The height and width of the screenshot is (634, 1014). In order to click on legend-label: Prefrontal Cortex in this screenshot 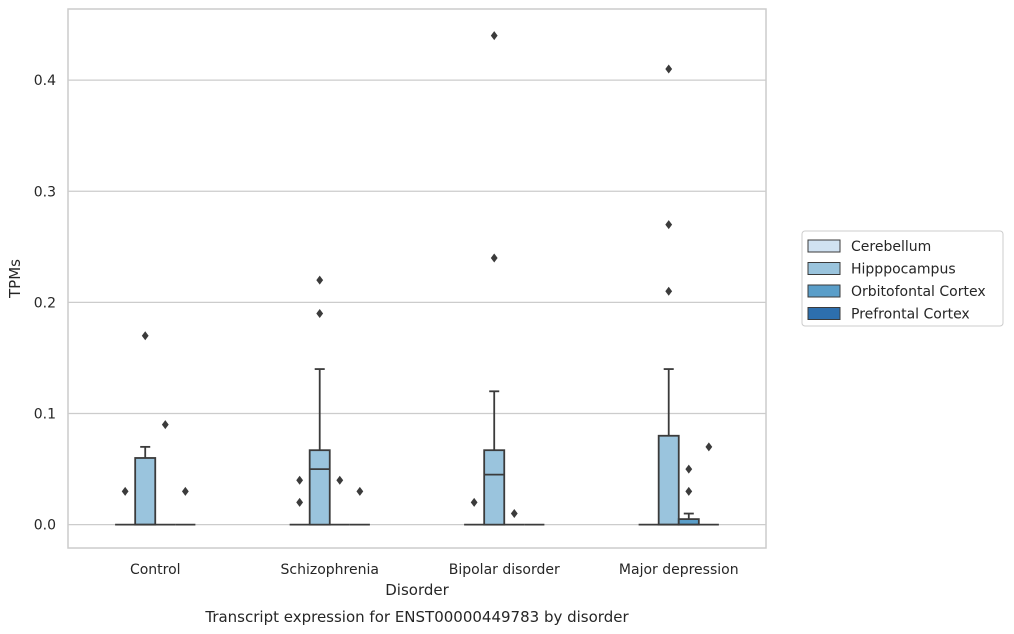, I will do `click(910, 315)`.